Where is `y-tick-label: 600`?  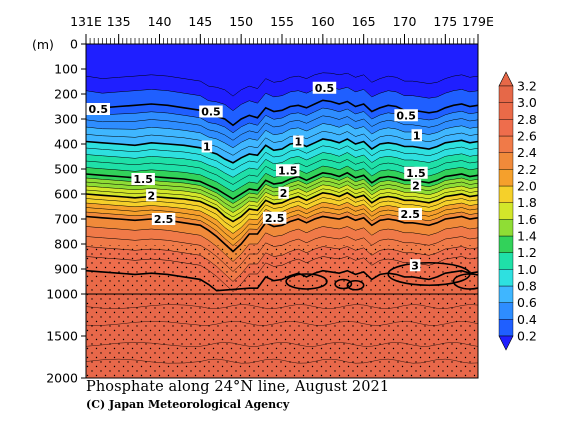 y-tick-label: 600 is located at coordinates (66, 194).